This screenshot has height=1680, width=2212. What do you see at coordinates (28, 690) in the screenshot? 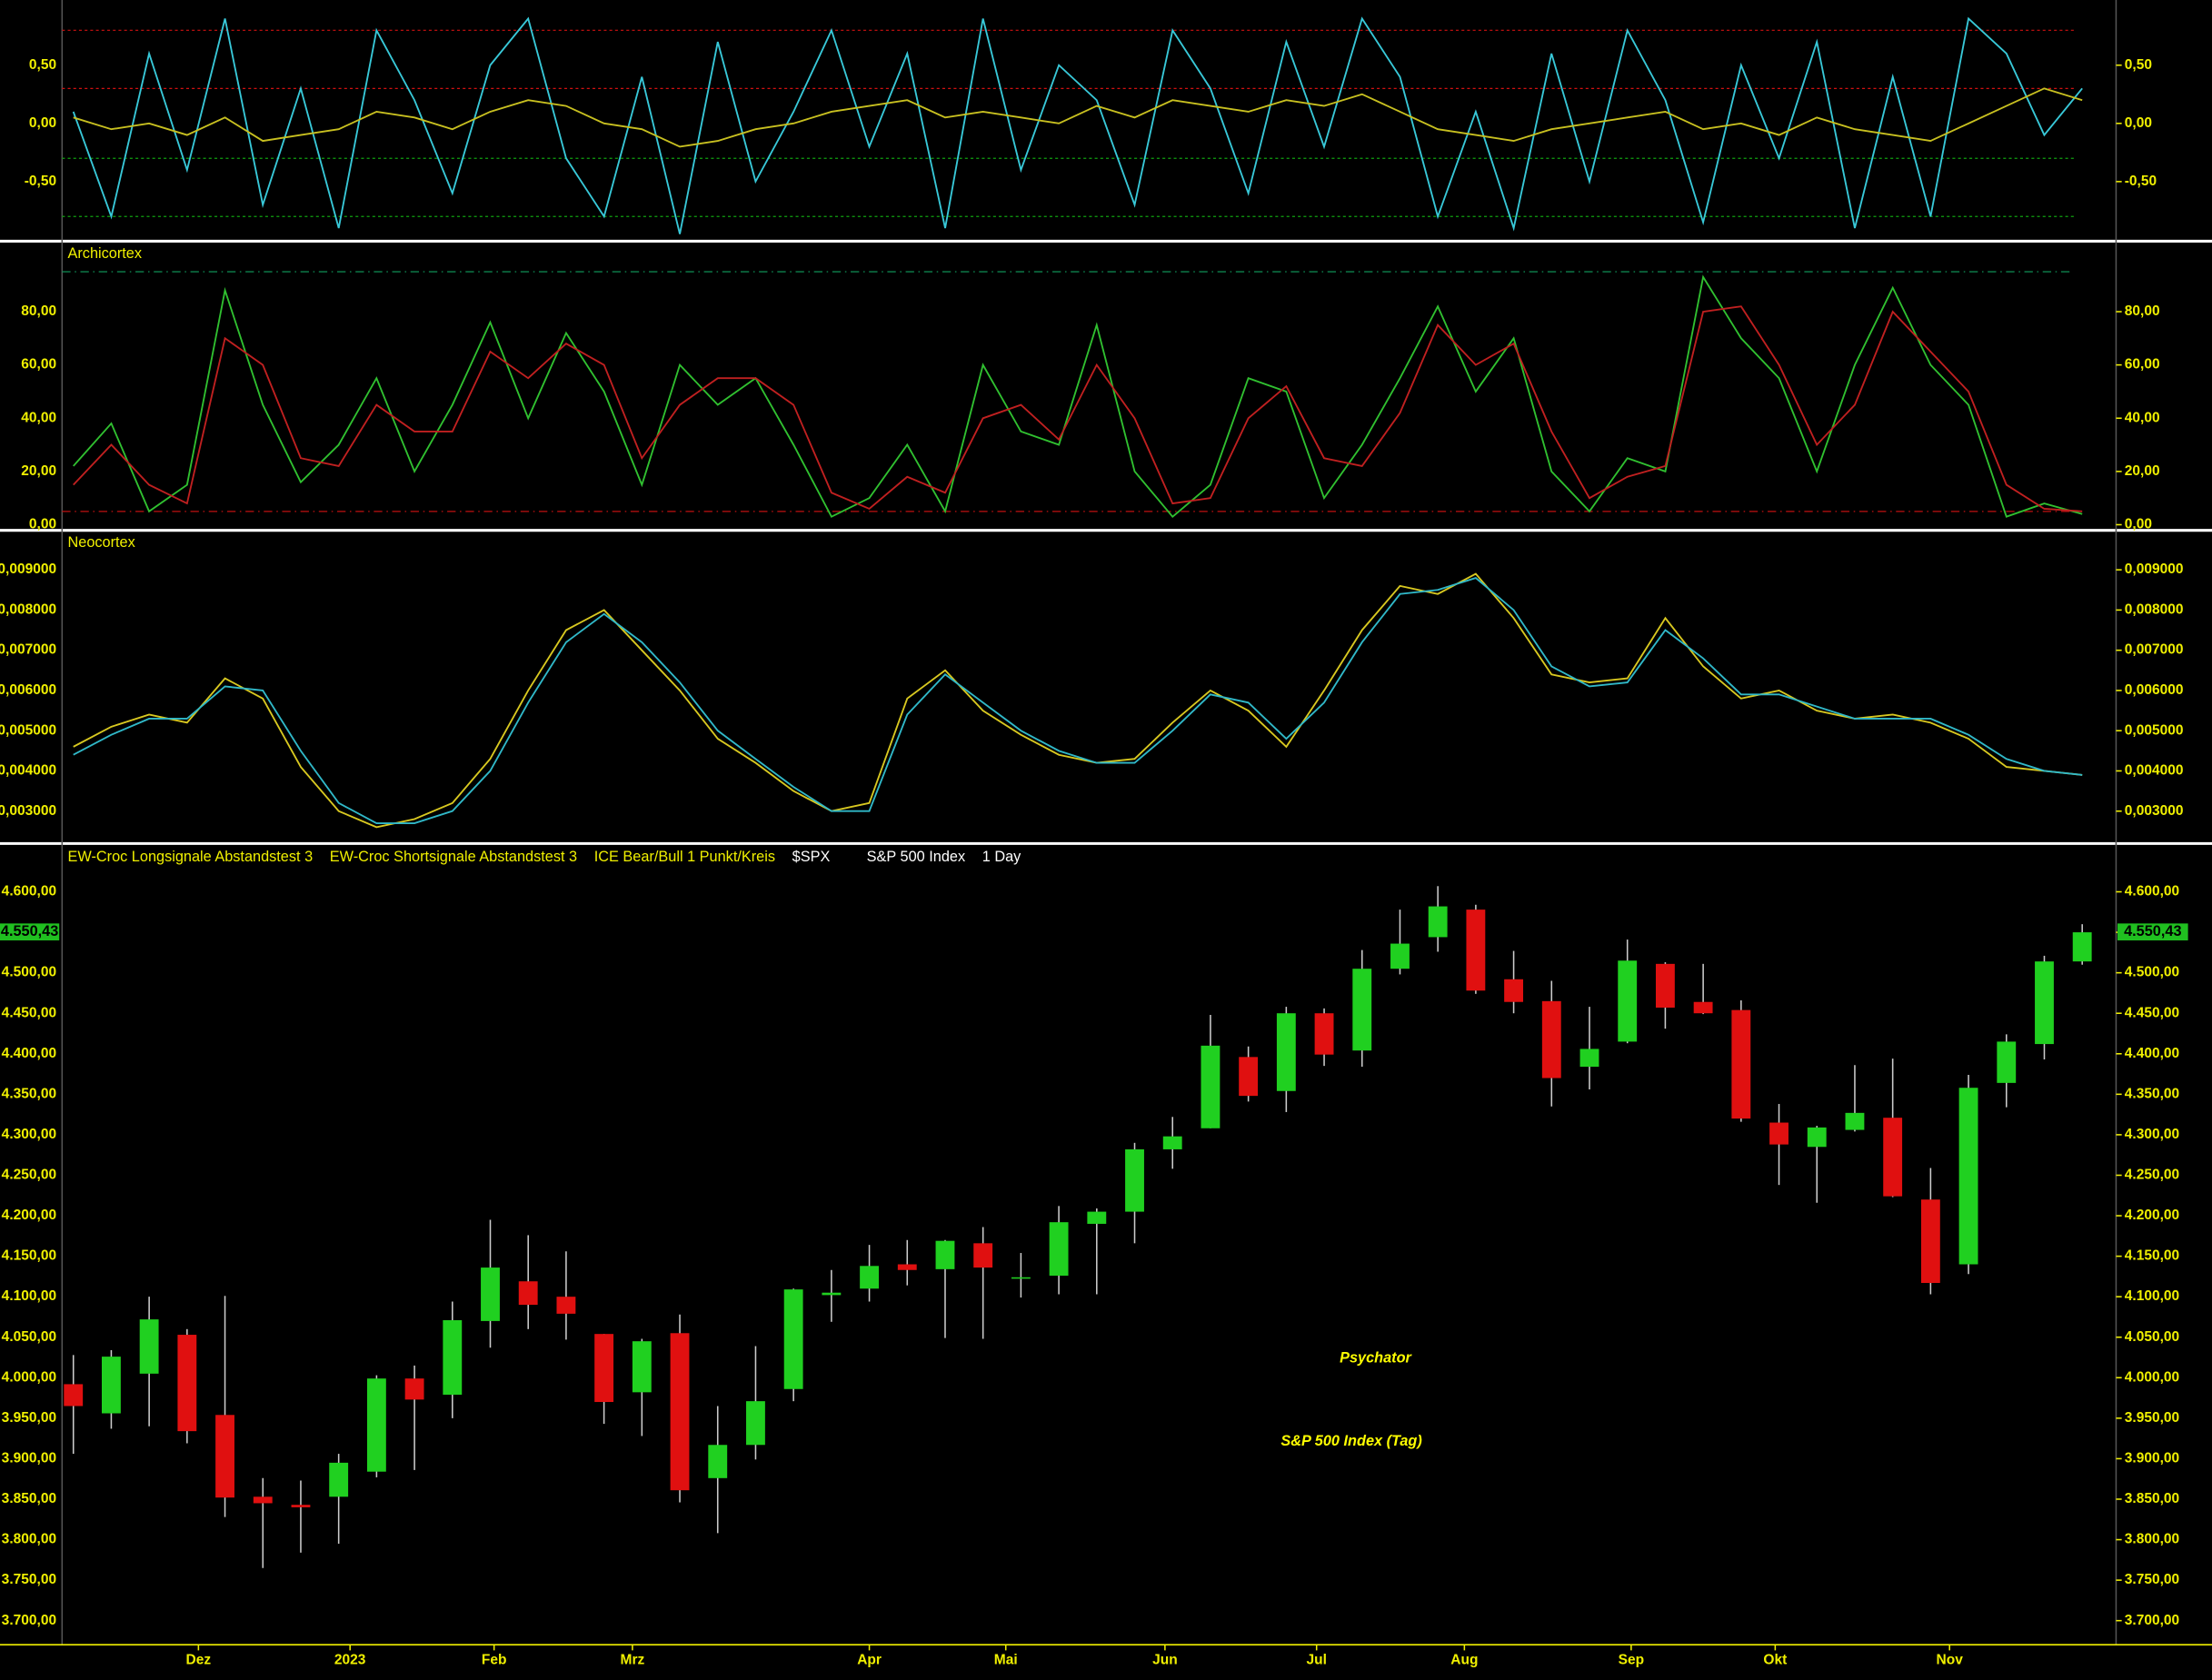
I see `y-tick-label-left: 0,006000` at bounding box center [28, 690].